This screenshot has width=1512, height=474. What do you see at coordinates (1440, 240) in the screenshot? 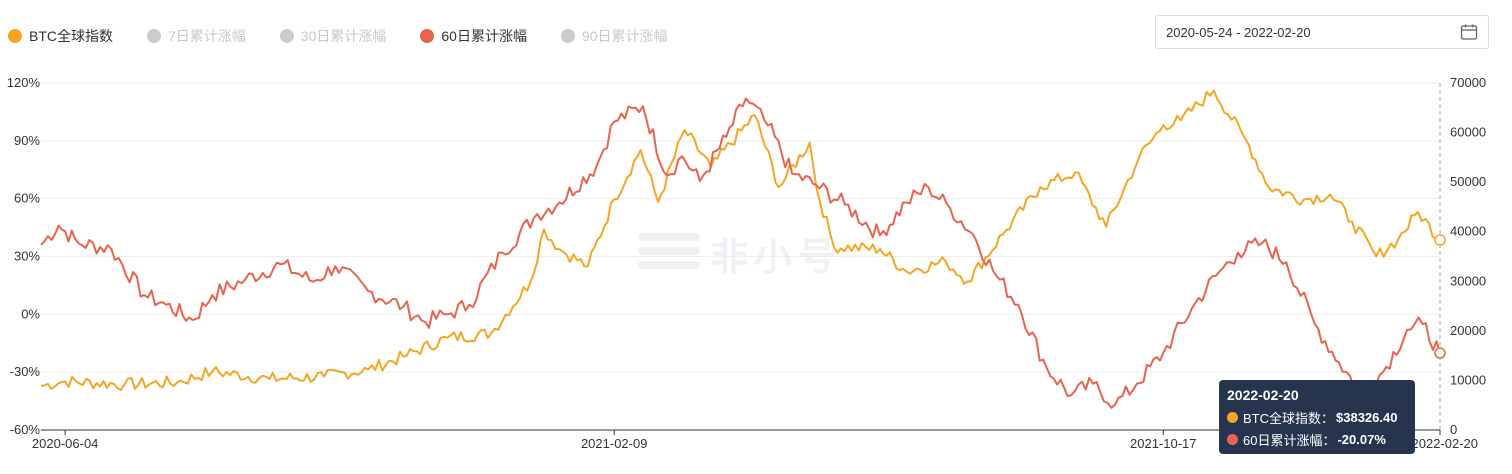
I see `end-point-btc-index` at bounding box center [1440, 240].